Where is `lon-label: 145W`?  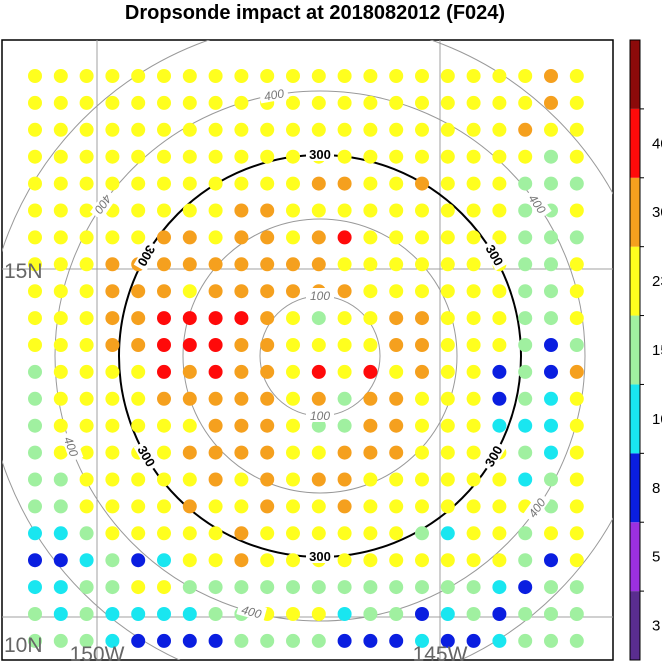
lon-label: 145W is located at coordinates (440, 653).